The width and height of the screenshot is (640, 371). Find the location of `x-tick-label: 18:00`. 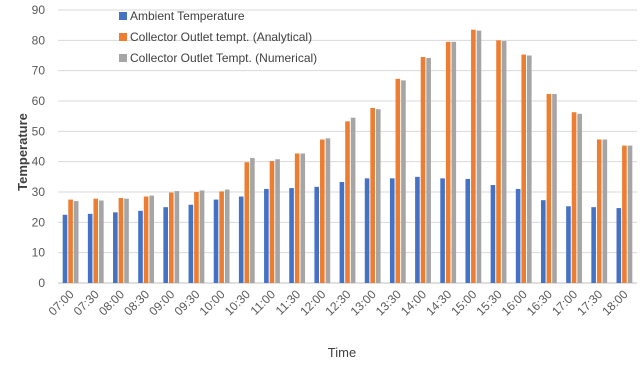

x-tick-label: 18:00 is located at coordinates (614, 302).